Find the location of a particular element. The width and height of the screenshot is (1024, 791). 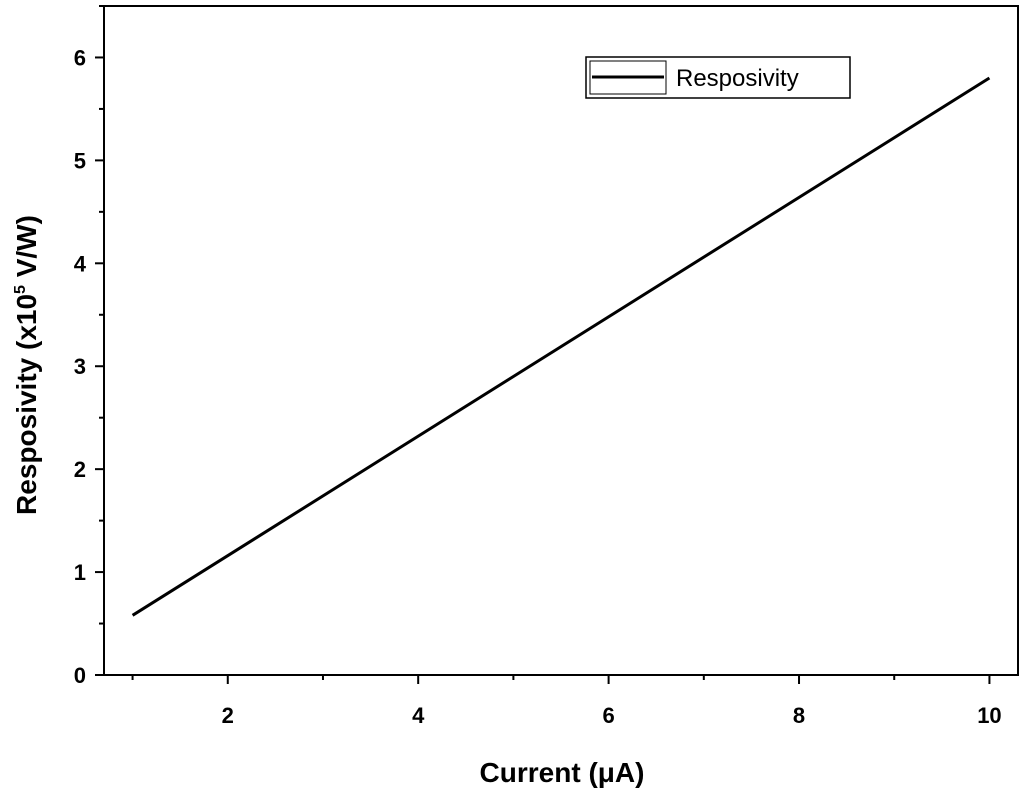

legend-inner-box is located at coordinates (628, 77).